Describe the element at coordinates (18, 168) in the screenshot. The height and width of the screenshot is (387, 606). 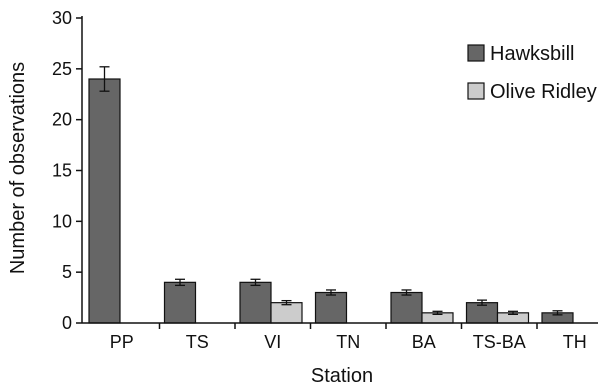
I see `y-axis-label: Number of observations` at that location.